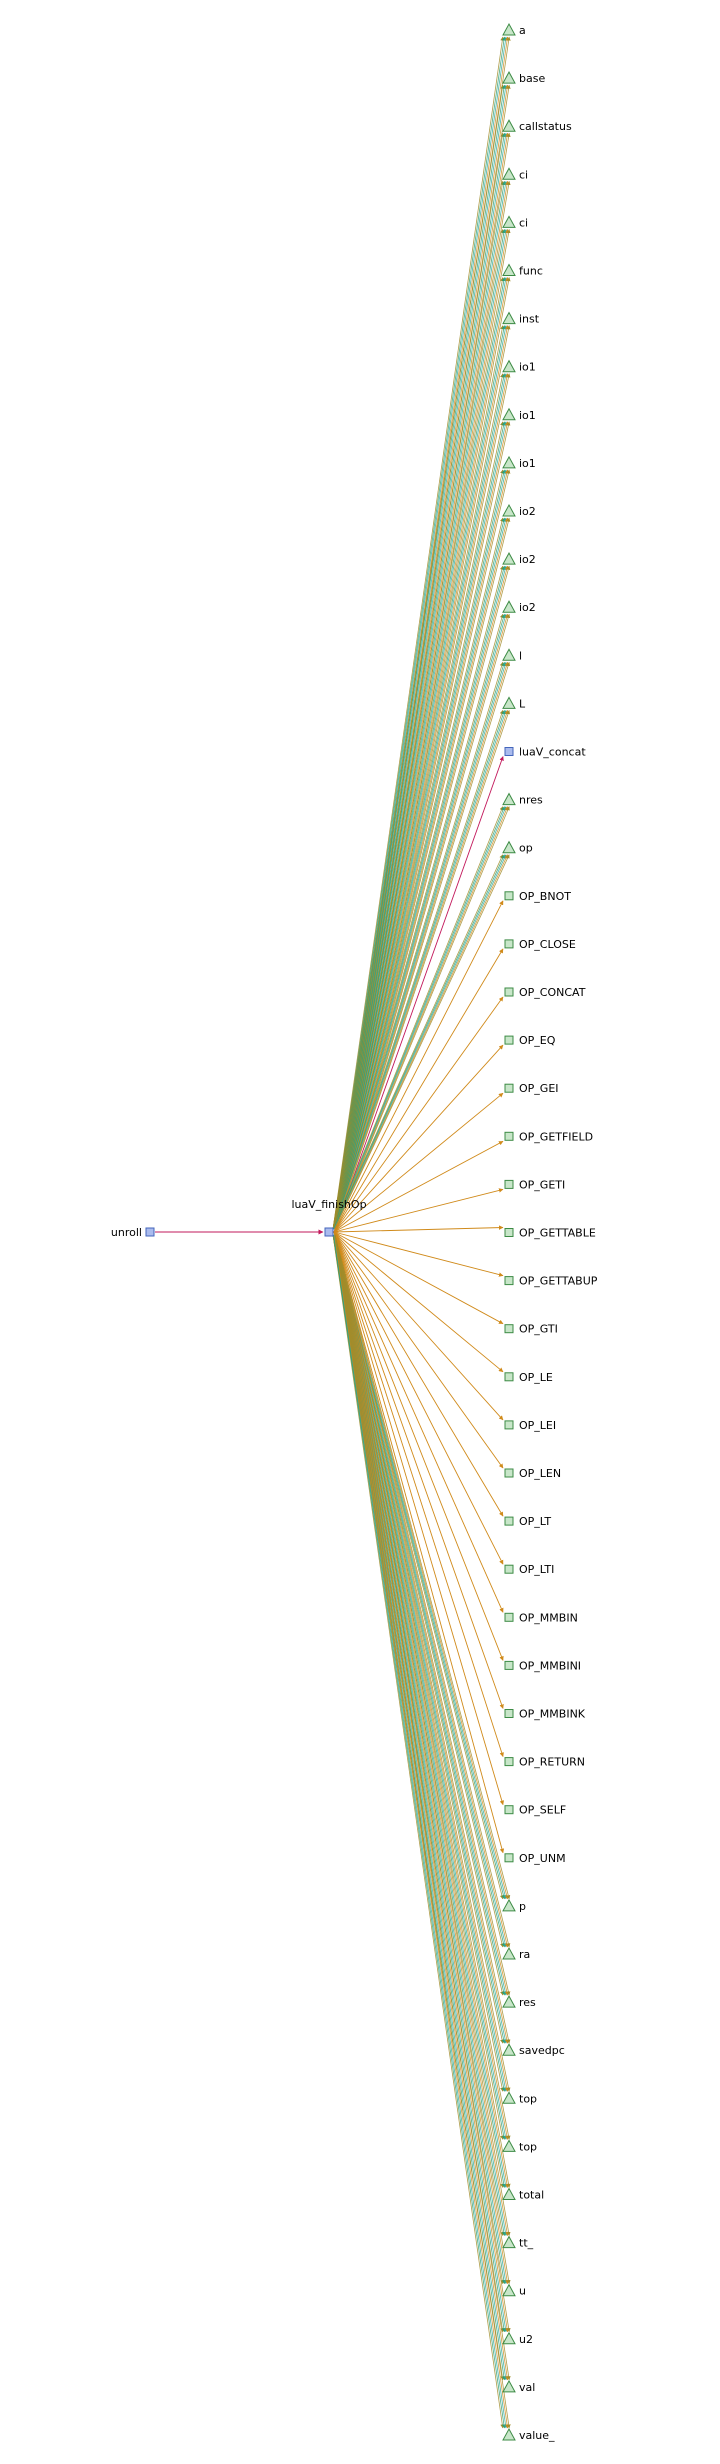 This screenshot has height=2464, width=720. I want to click on edge-to-ci, so click(419, 729).